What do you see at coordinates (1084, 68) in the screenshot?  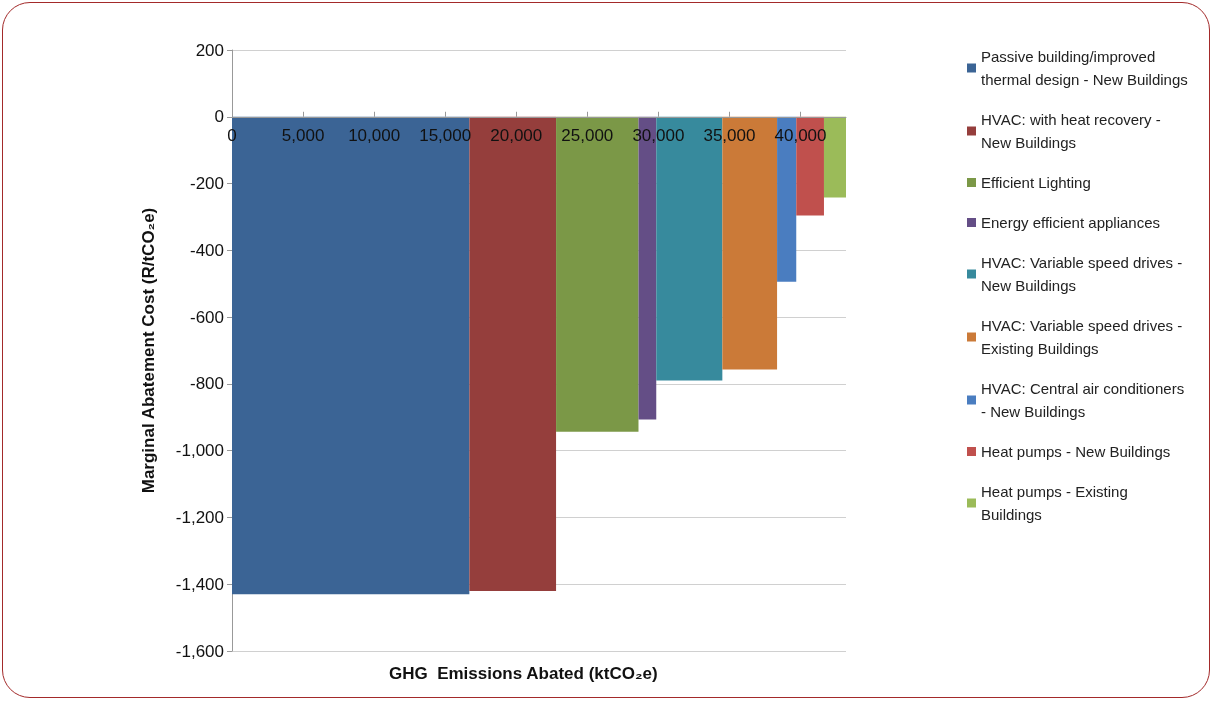 I see `legend-label: Passive building/improved thermal design - New Buildings` at bounding box center [1084, 68].